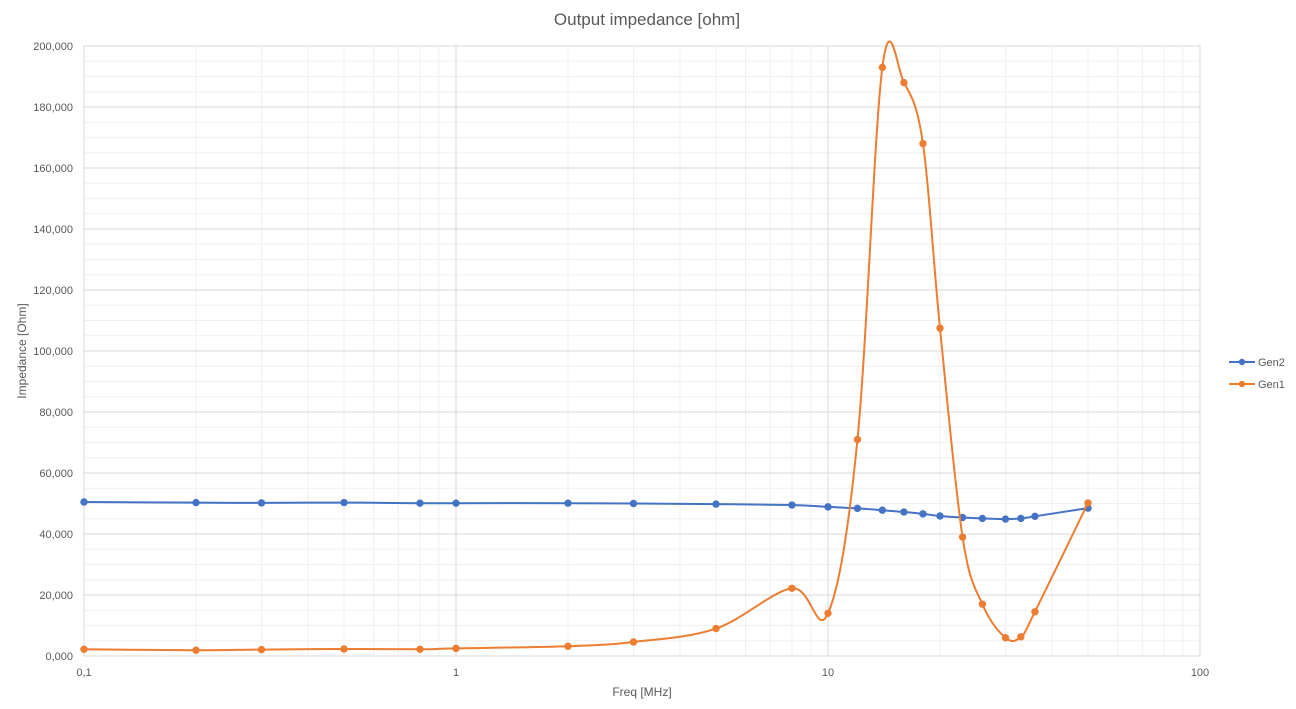  What do you see at coordinates (56, 474) in the screenshot?
I see `y-tick-label: 60,000` at bounding box center [56, 474].